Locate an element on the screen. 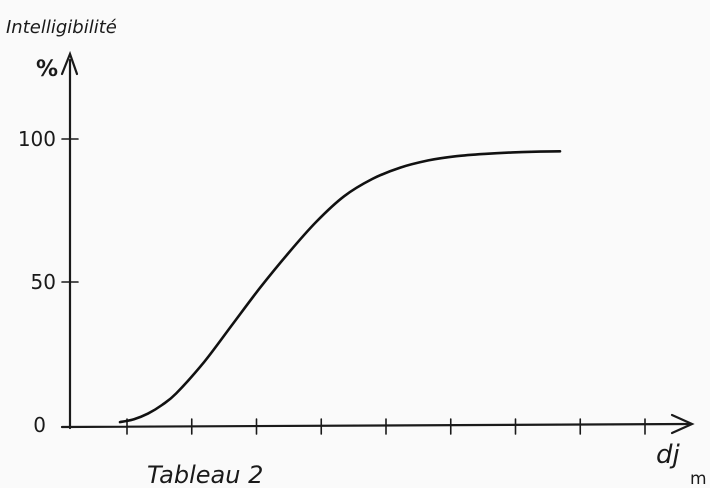 The image size is (710, 488). y-ticks: 0 50 100 is located at coordinates (48, 282).